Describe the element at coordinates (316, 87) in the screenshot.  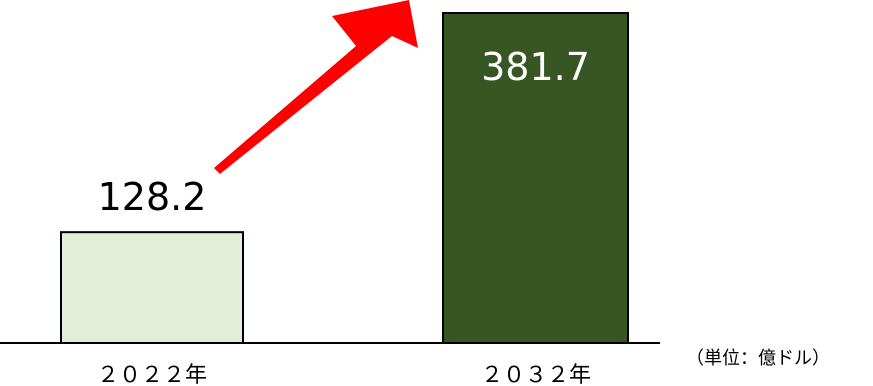
I see `growth-arrow-icon` at that location.